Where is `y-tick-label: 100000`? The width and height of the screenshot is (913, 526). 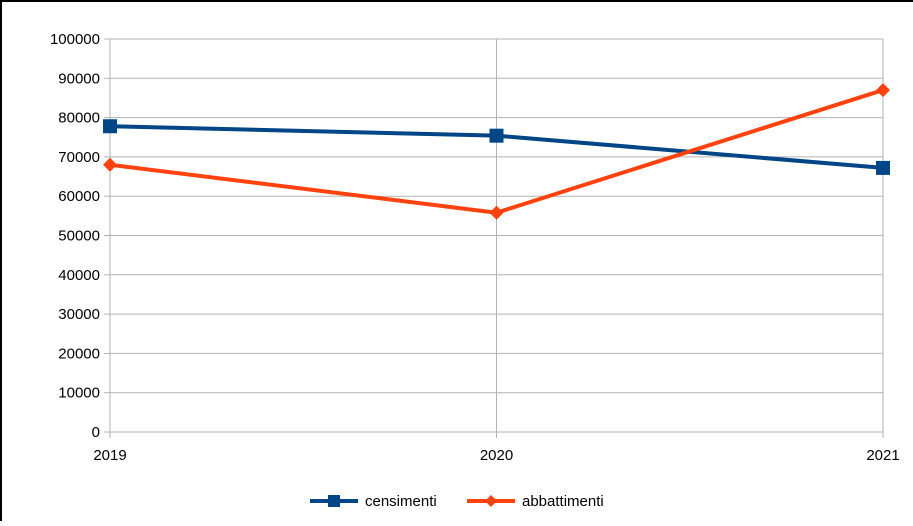 y-tick-label: 100000 is located at coordinates (75, 39).